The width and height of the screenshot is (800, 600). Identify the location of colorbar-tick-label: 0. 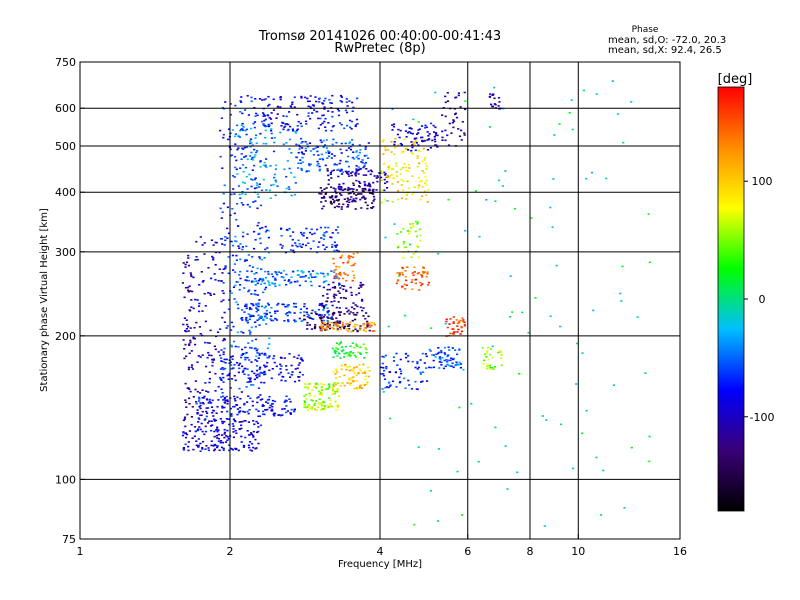
(762, 299).